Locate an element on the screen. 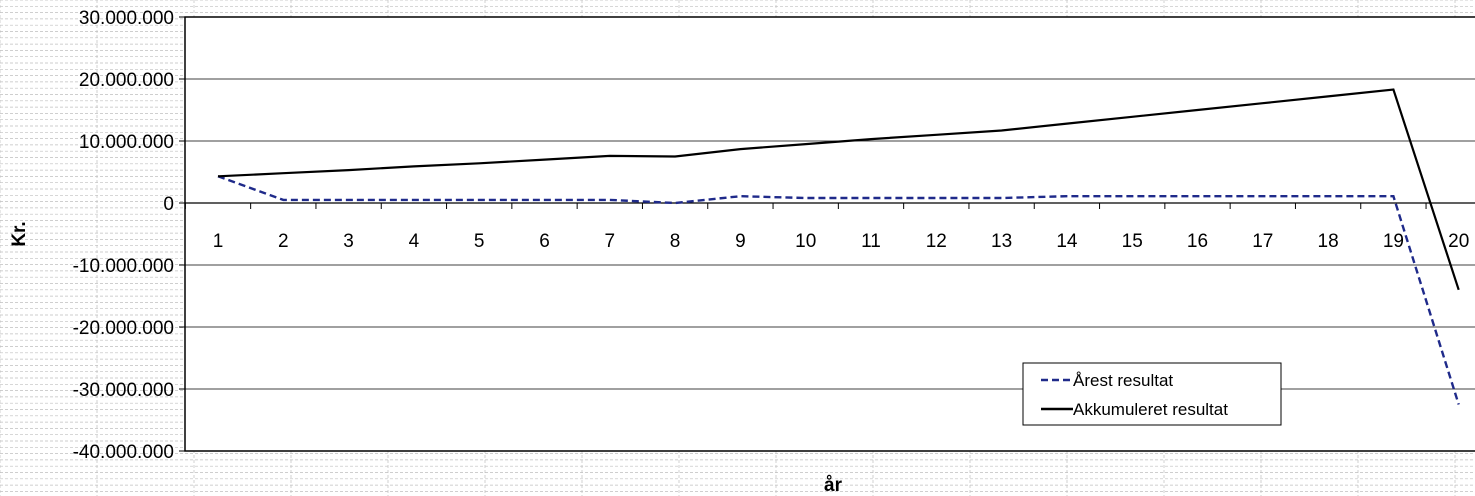 The width and height of the screenshot is (1475, 496). x-tick-label: 7 is located at coordinates (610, 241).